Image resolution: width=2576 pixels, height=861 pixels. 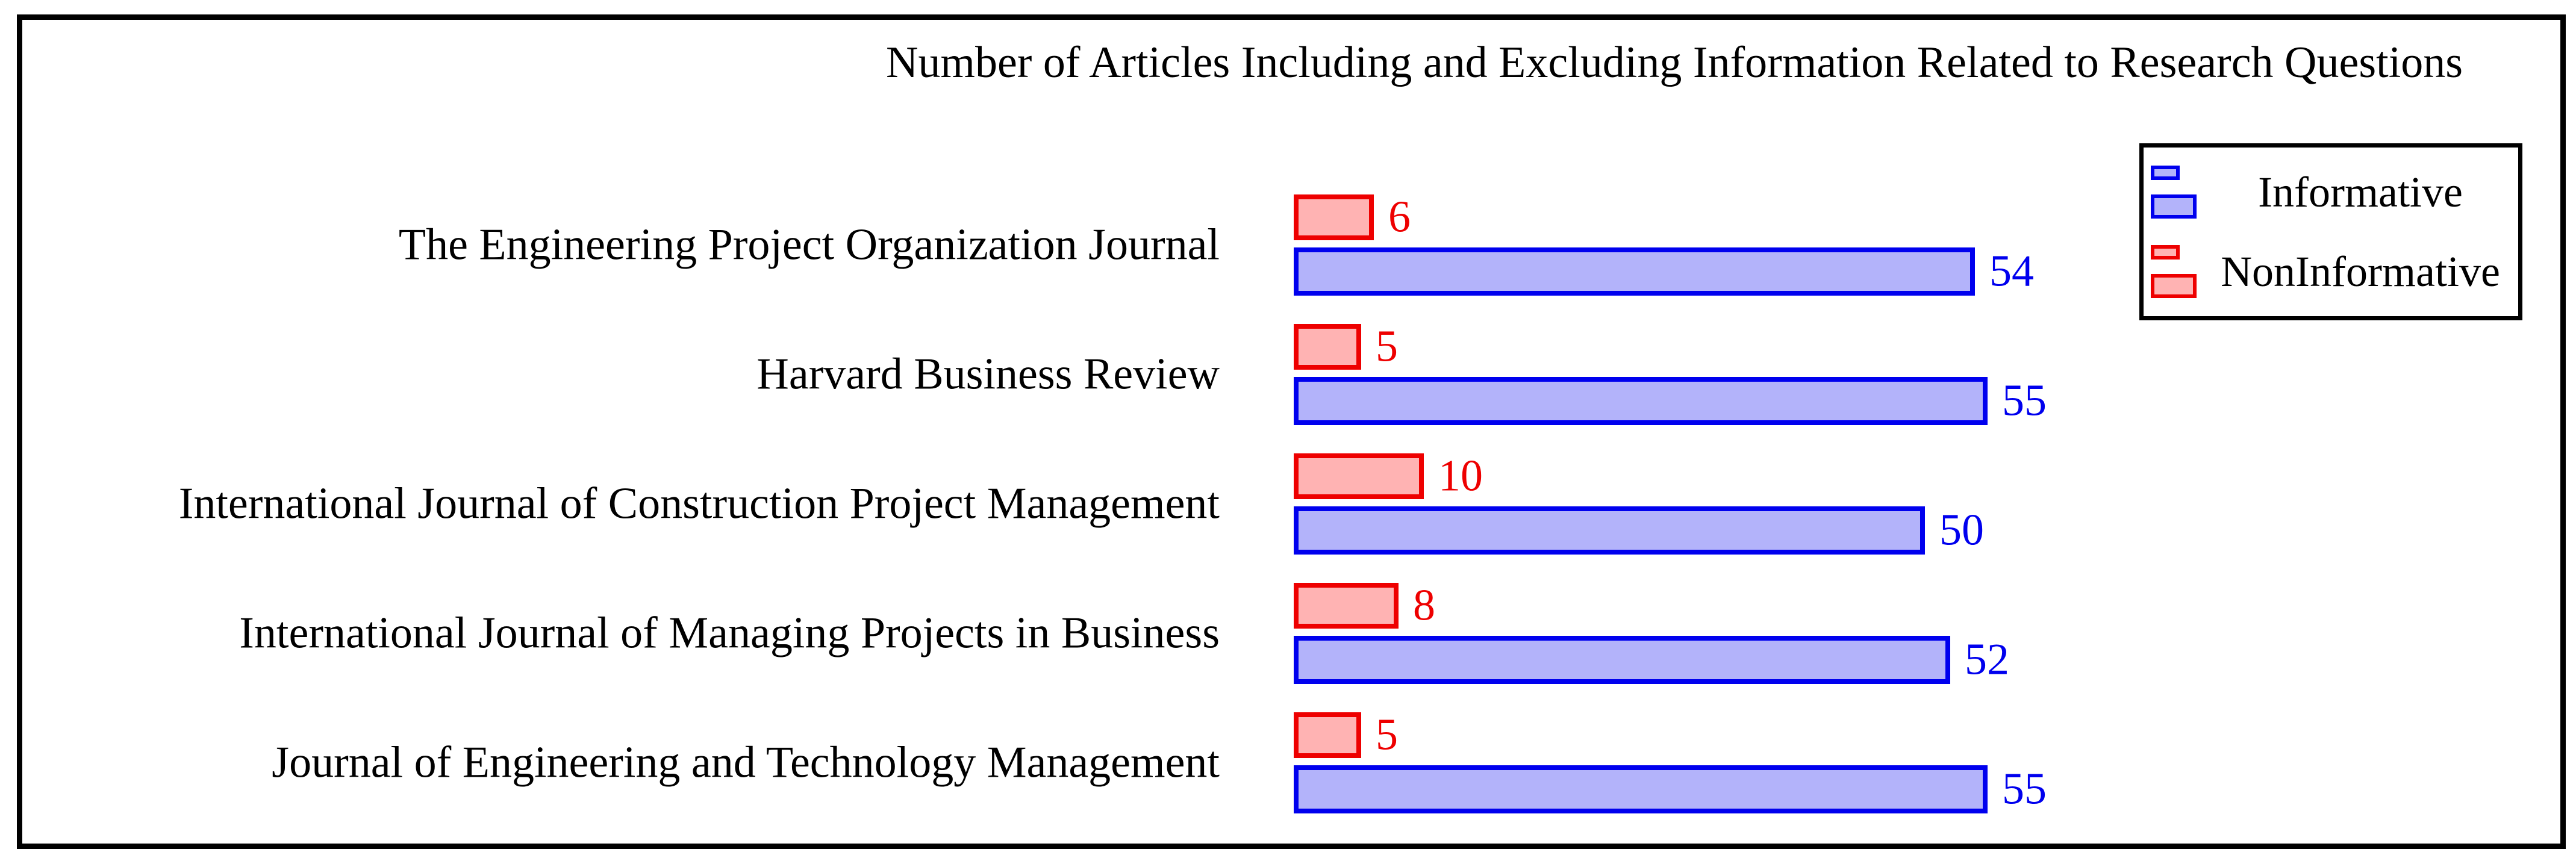 I want to click on legend-label: NonInformative, so click(x=2360, y=271).